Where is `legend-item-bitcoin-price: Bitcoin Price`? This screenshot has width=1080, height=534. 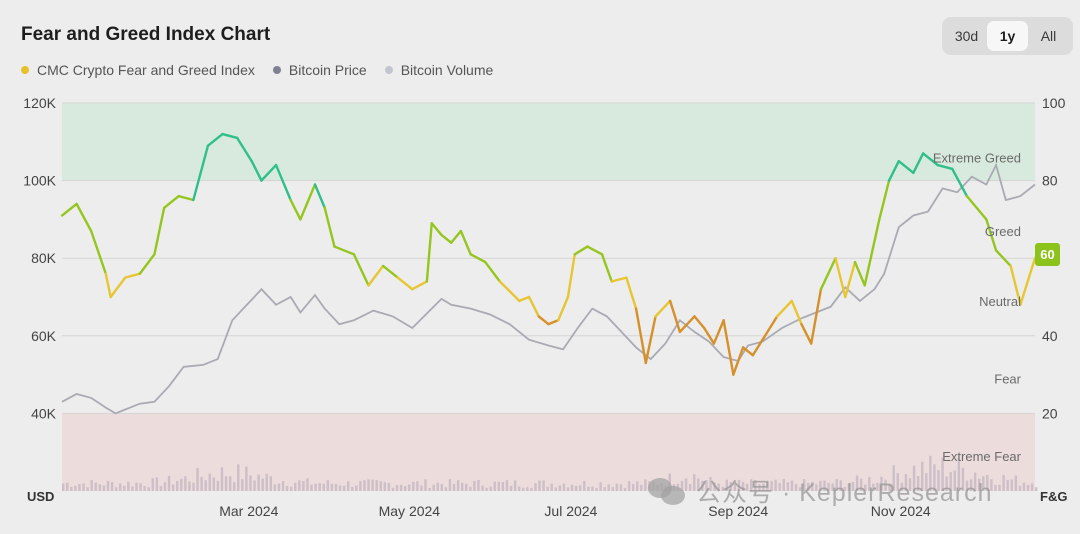 legend-item-bitcoin-price: Bitcoin Price is located at coordinates (319, 70).